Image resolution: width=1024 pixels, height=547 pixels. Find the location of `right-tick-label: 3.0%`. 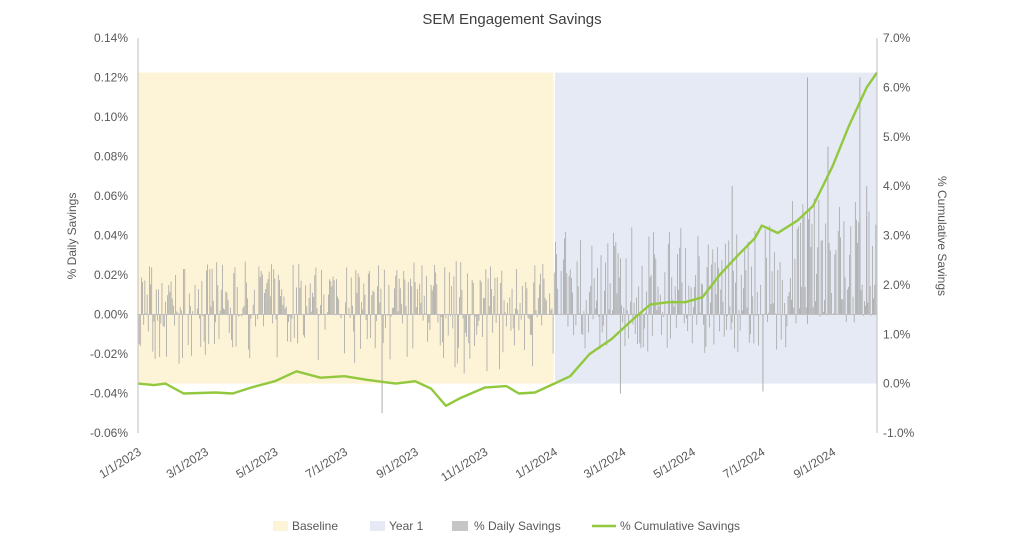

right-tick-label: 3.0% is located at coordinates (897, 236).